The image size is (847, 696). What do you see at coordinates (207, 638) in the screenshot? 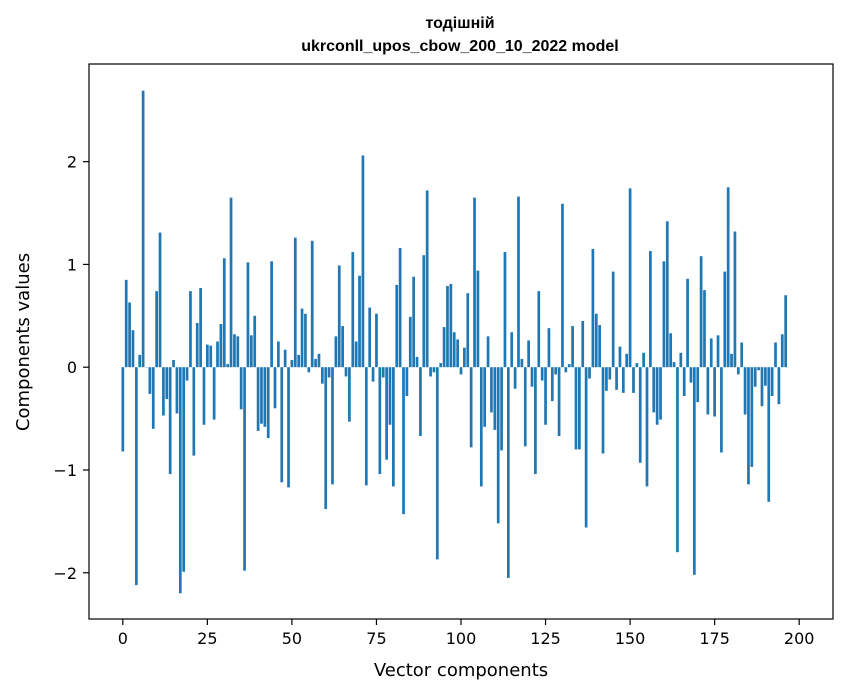
I see `x-tick-label-1: 25` at bounding box center [207, 638].